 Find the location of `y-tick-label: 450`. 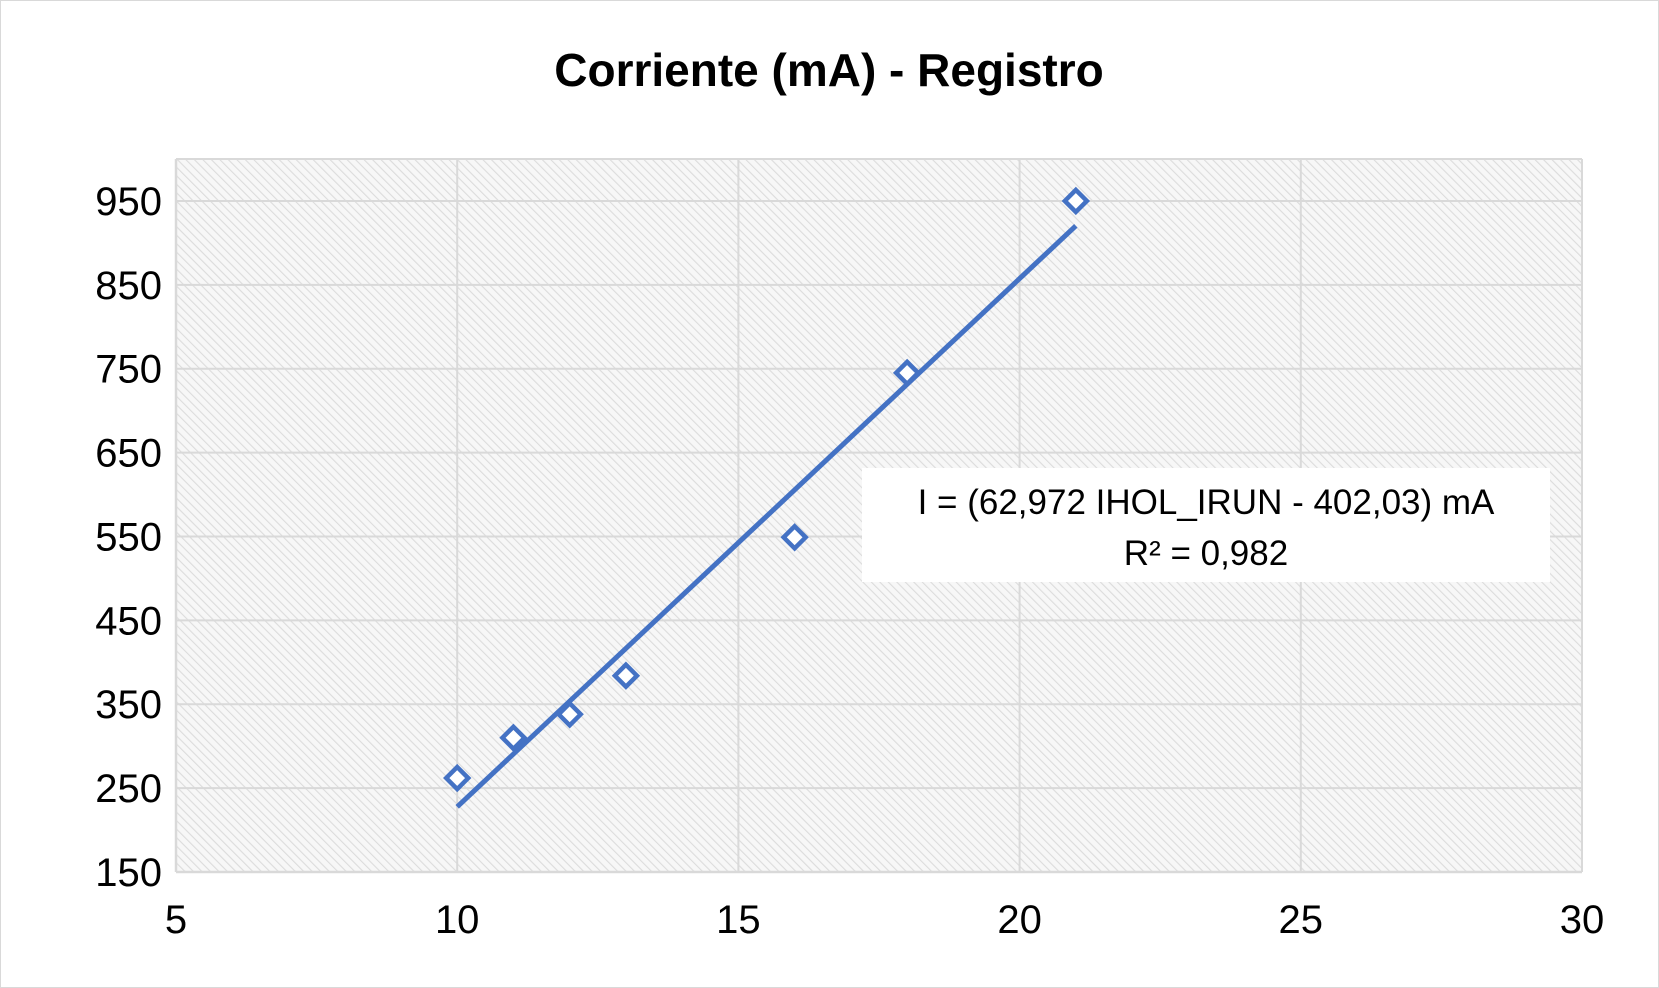

y-tick-label: 450 is located at coordinates (128, 621).